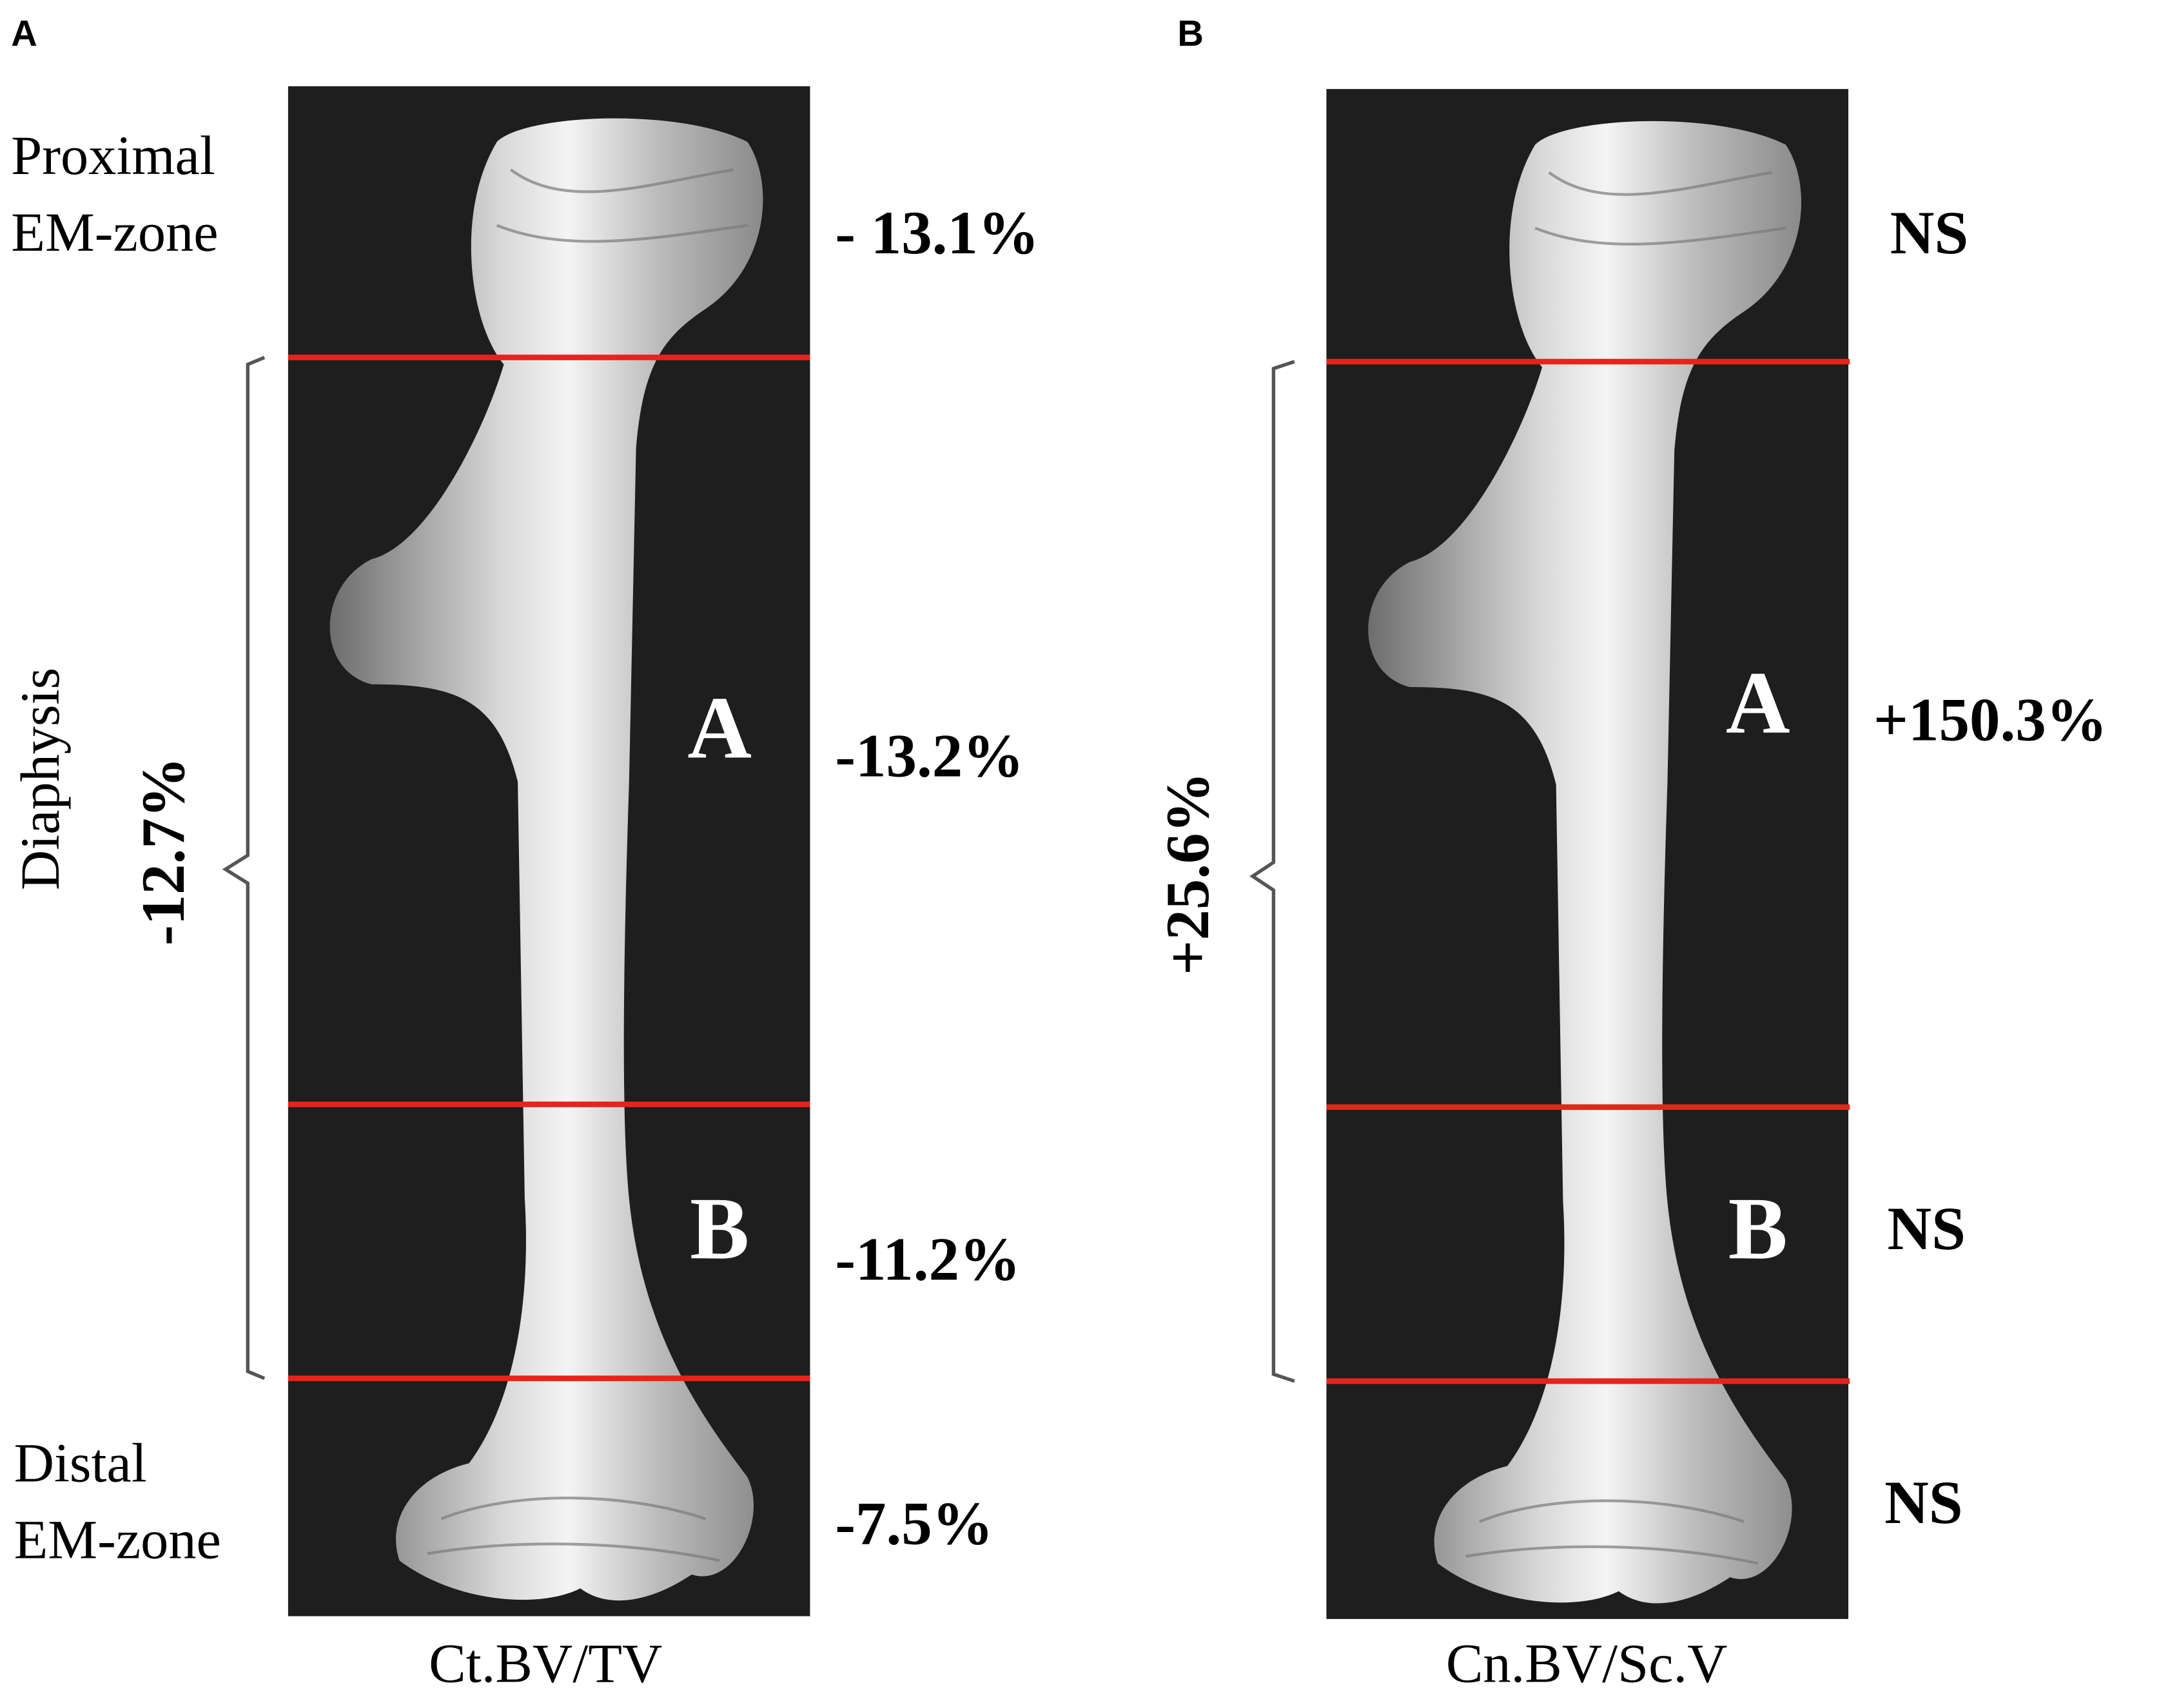 The height and width of the screenshot is (1708, 2181). Describe the element at coordinates (1990, 719) in the screenshot. I see `value-label: +150.3%` at that location.